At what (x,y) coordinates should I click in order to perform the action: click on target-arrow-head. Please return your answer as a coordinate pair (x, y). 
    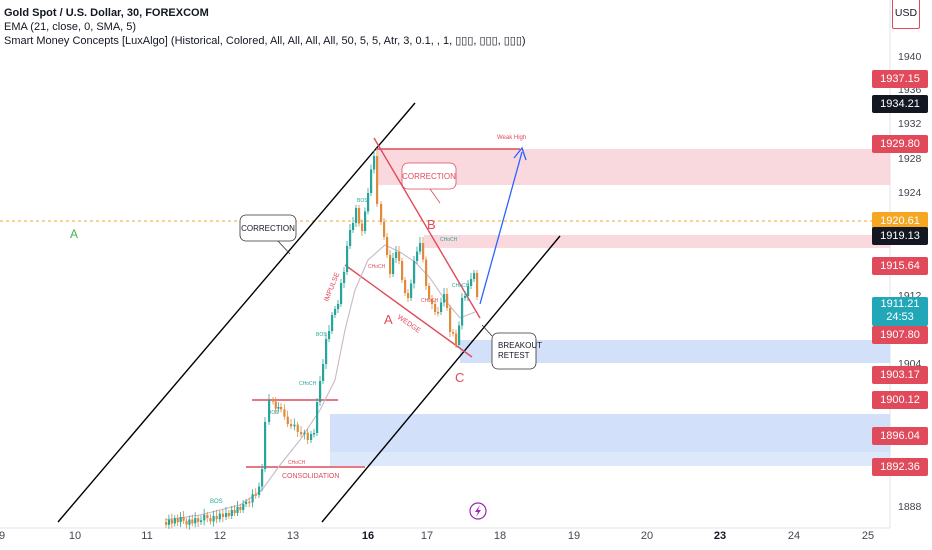
    Looking at the image, I should click on (520, 153).